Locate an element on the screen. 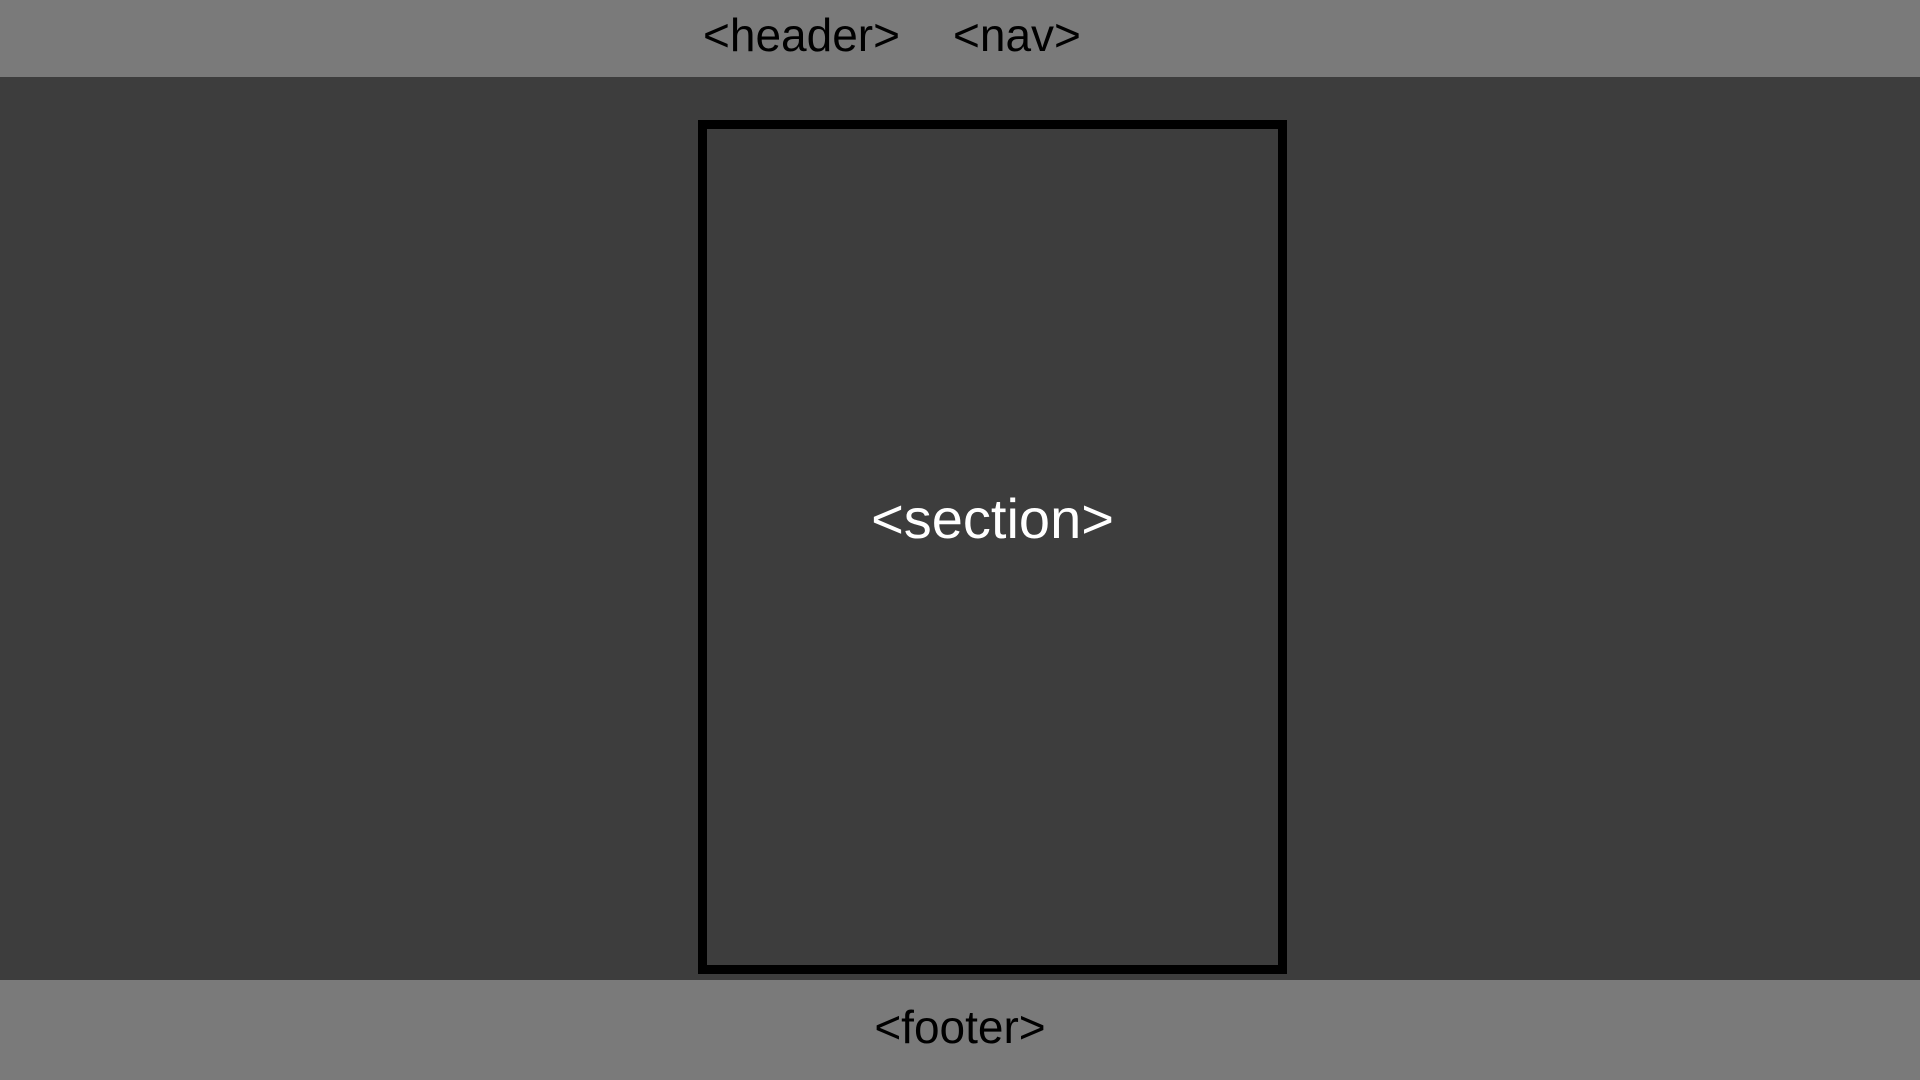 The height and width of the screenshot is (1080, 1920). section-label: <section> is located at coordinates (992, 518).